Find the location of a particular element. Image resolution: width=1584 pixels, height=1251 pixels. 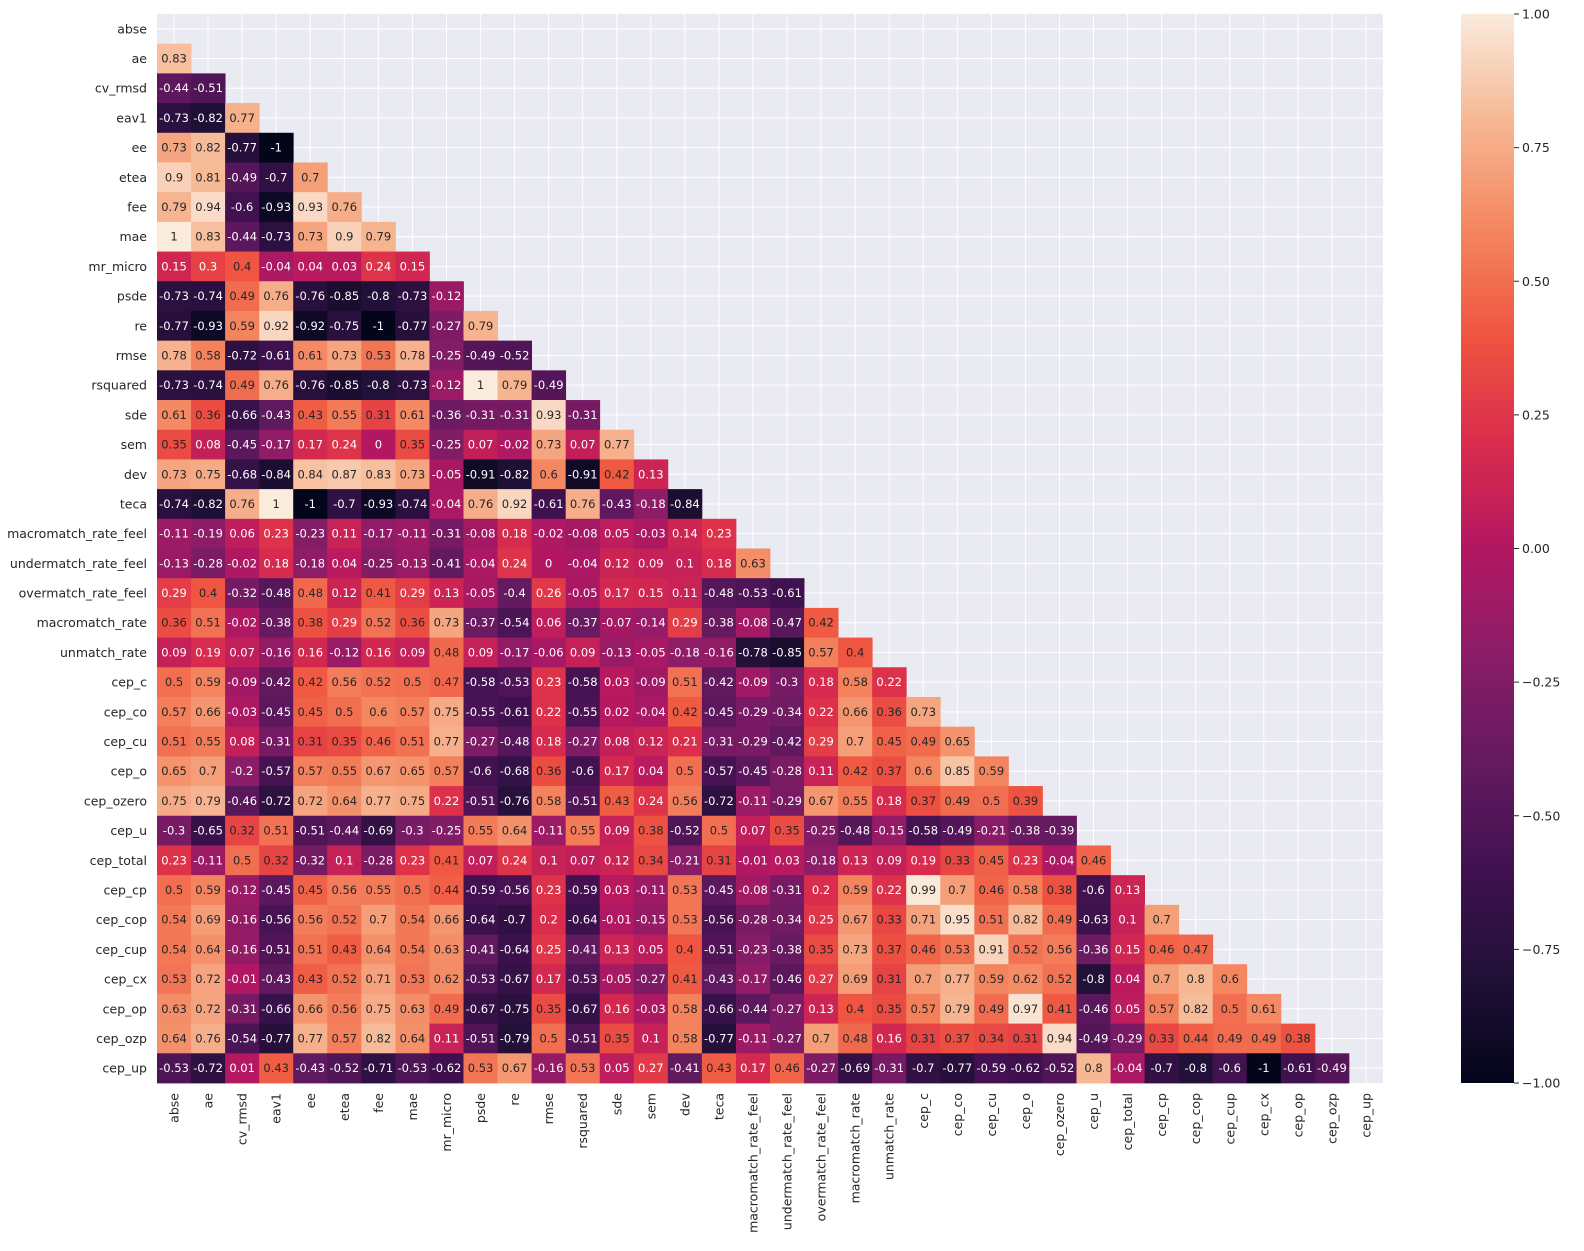

cell-value: -0.58 is located at coordinates (923, 831).